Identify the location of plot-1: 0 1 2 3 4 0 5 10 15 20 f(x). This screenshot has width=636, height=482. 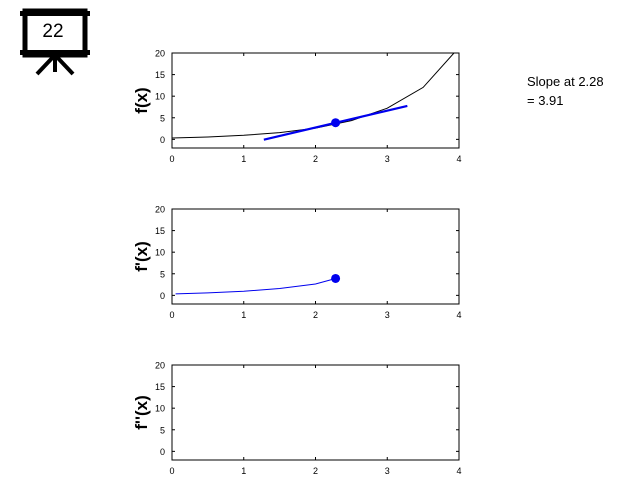
(297, 107).